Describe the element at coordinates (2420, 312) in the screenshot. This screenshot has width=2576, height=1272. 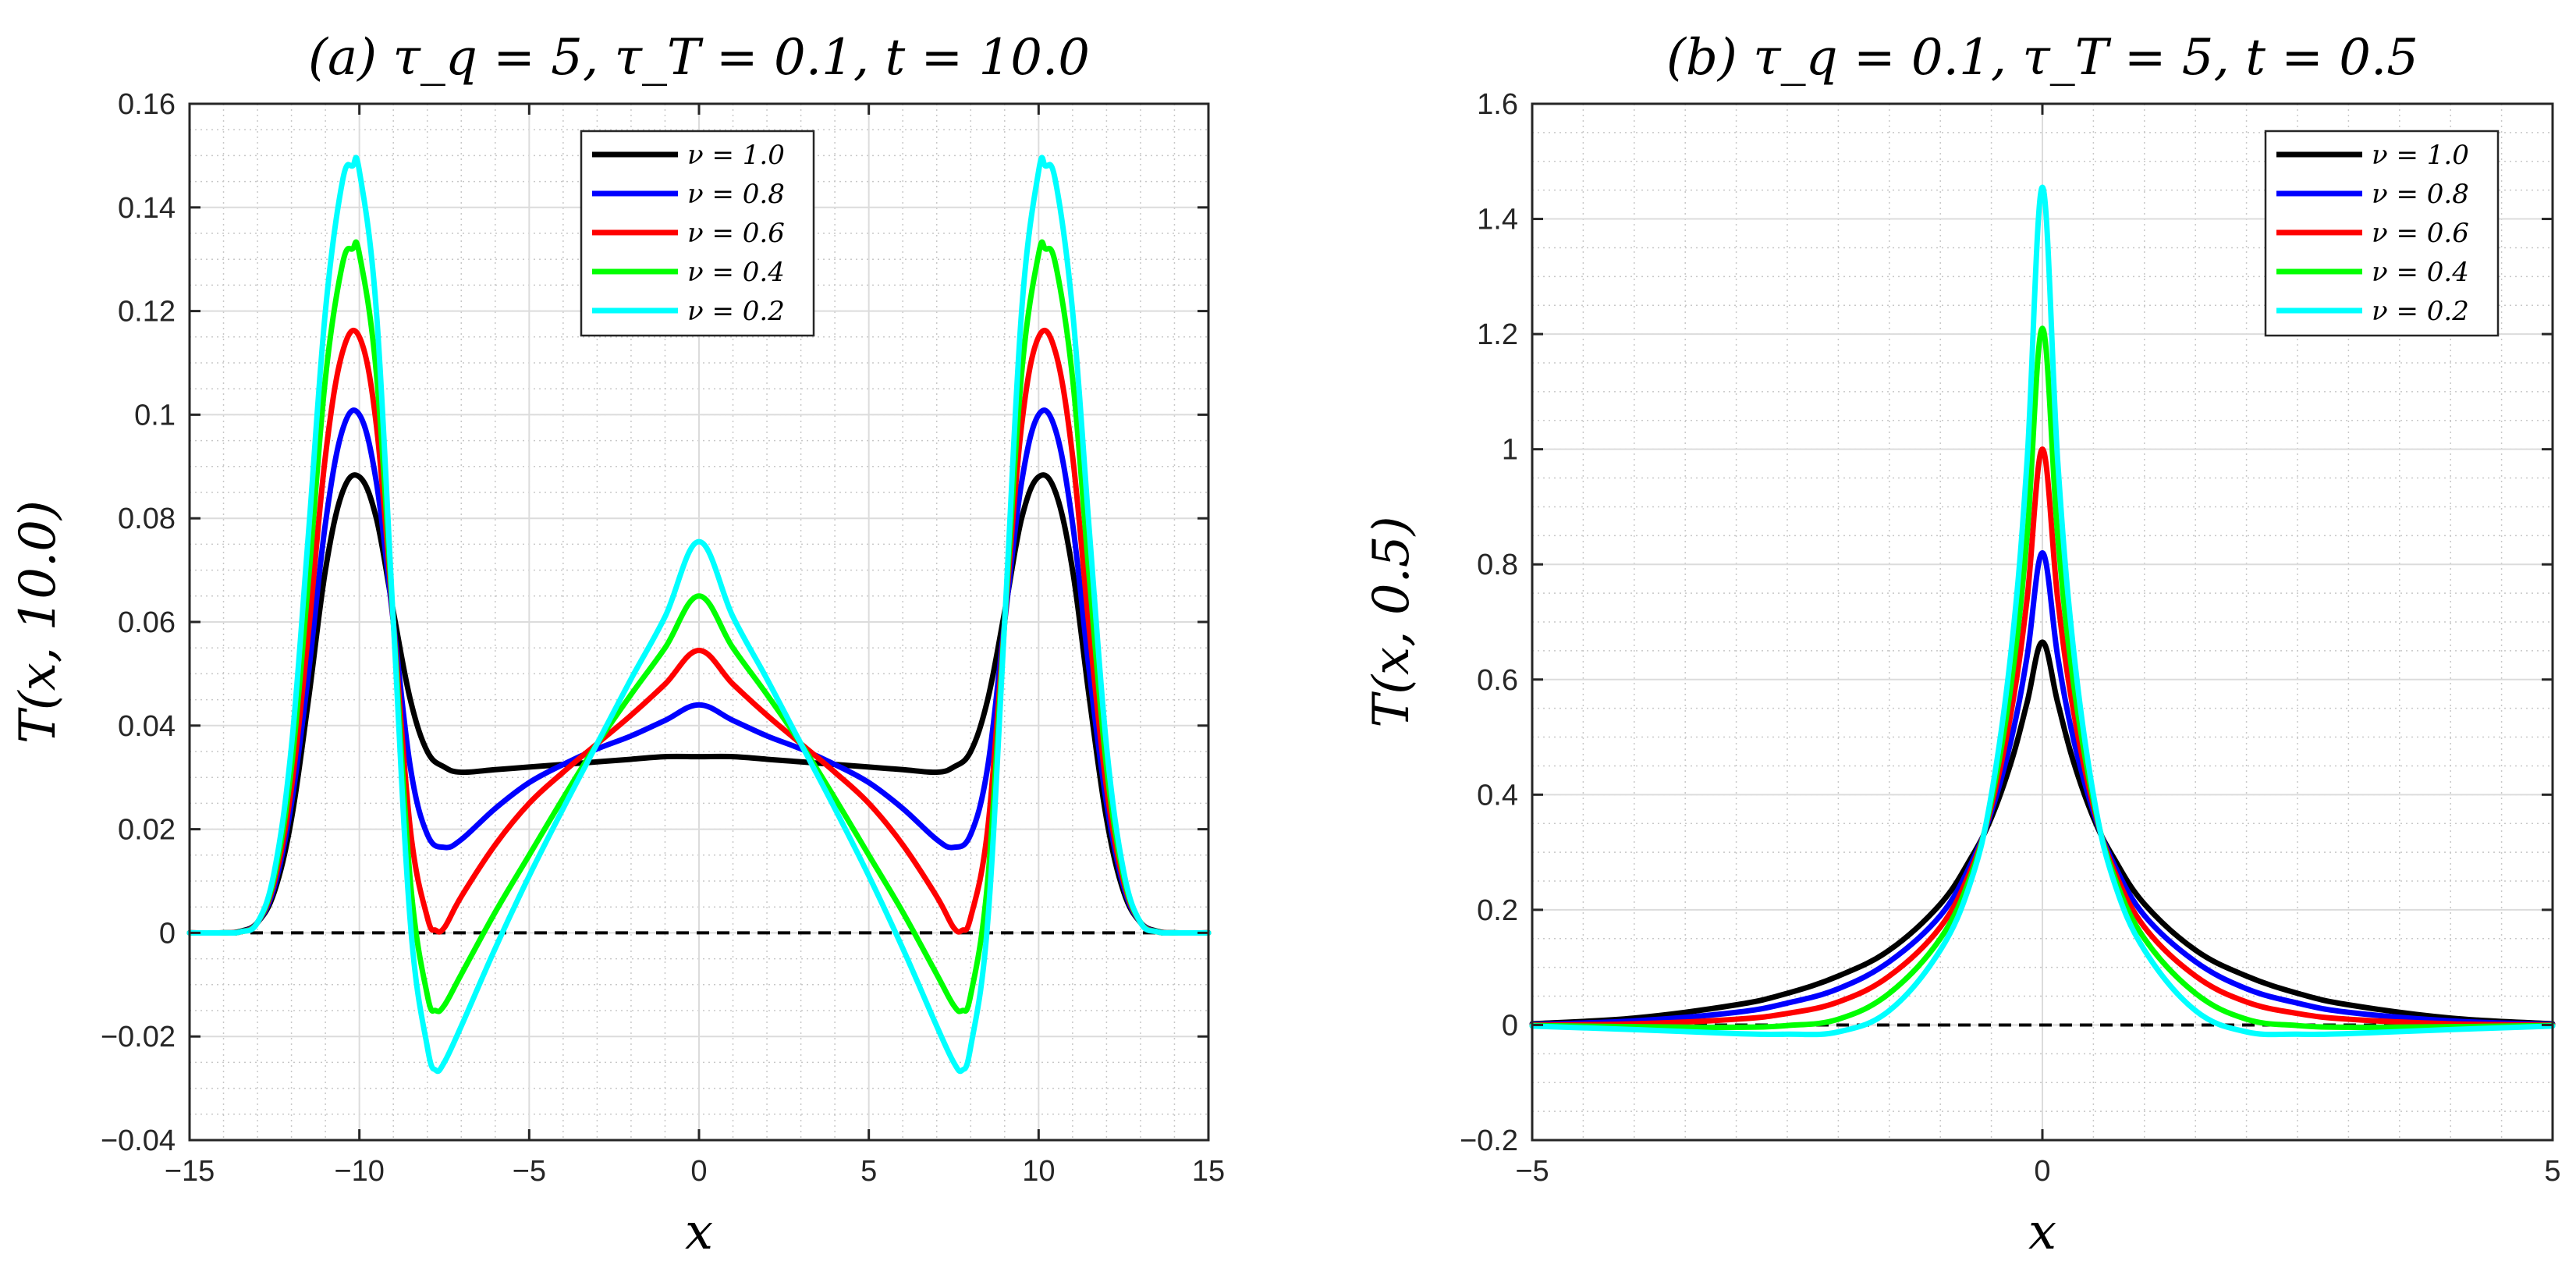
I see `legend-label-b-4: ν = 0.2` at that location.